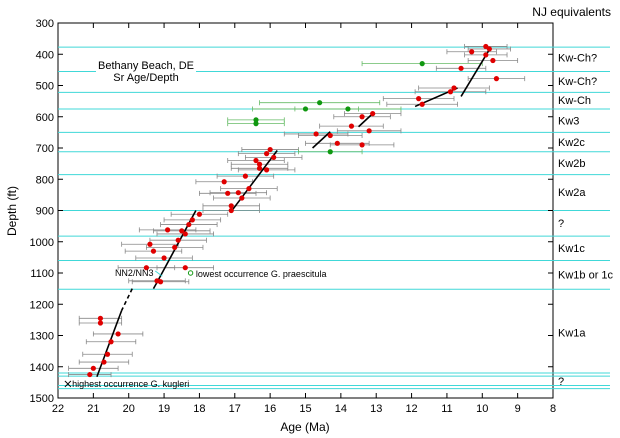  I want to click on x-tick-label-9: 13, so click(376, 409).